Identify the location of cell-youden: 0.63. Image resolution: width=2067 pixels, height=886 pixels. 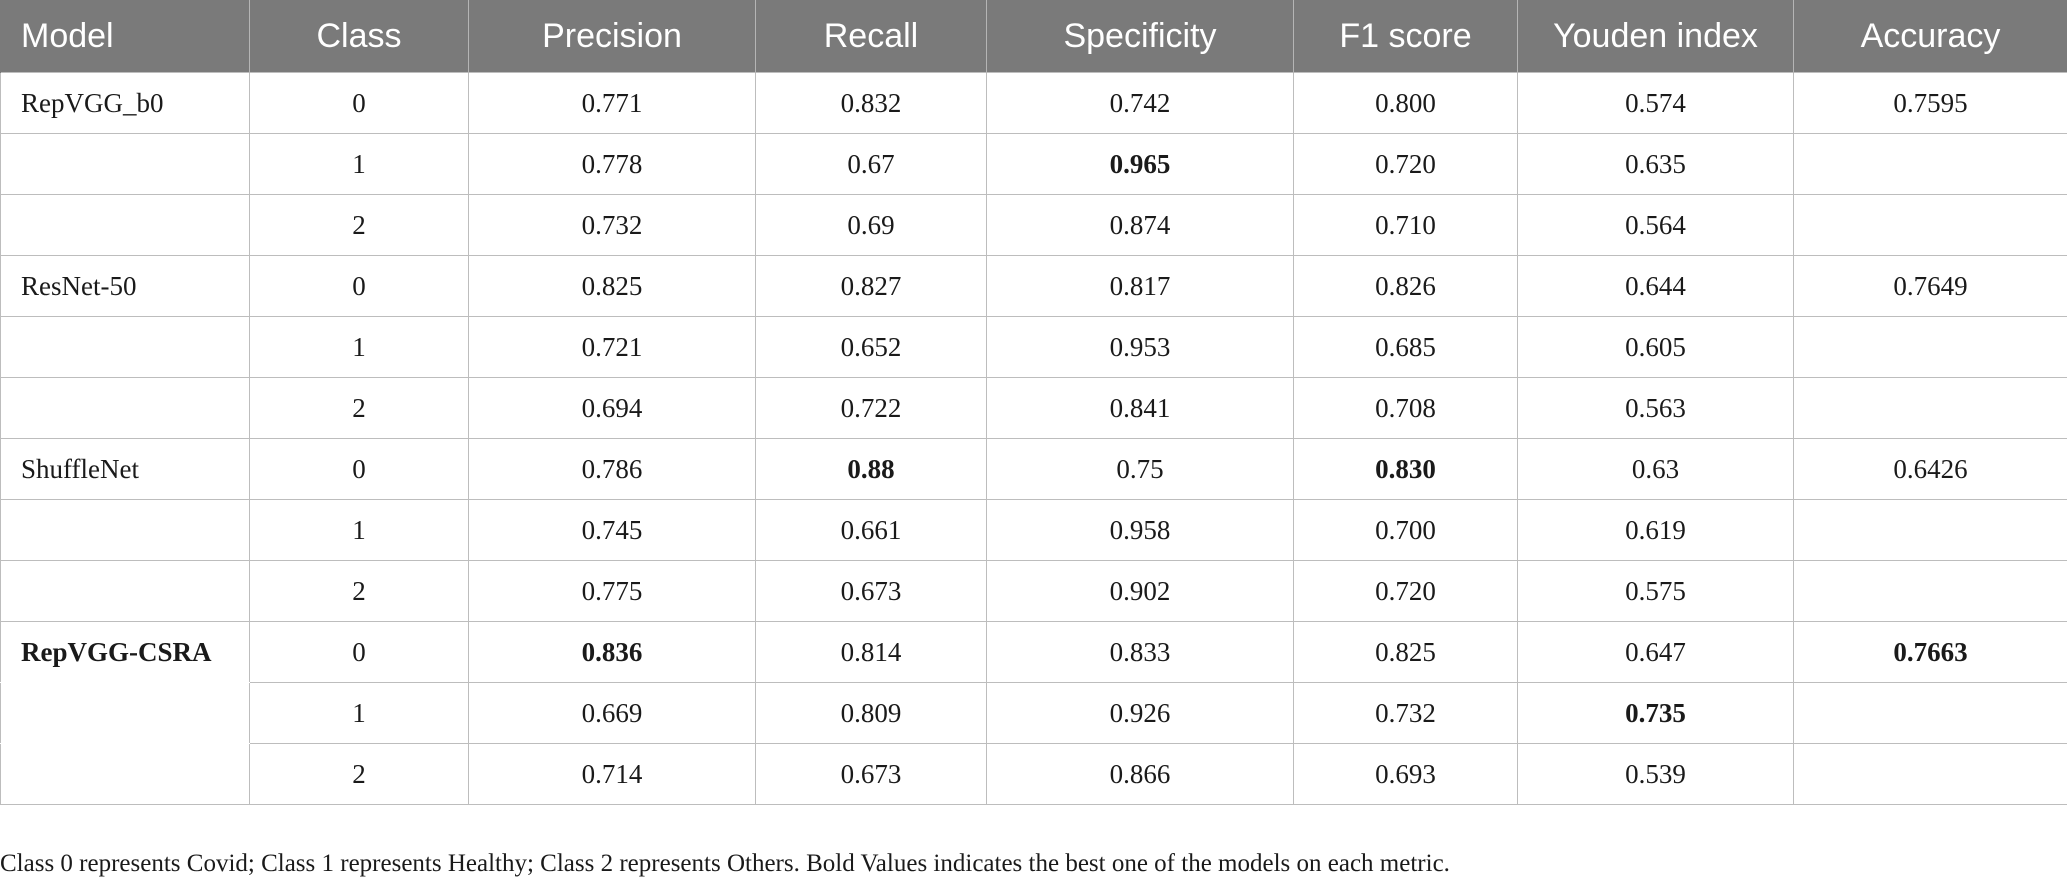
(1655, 469).